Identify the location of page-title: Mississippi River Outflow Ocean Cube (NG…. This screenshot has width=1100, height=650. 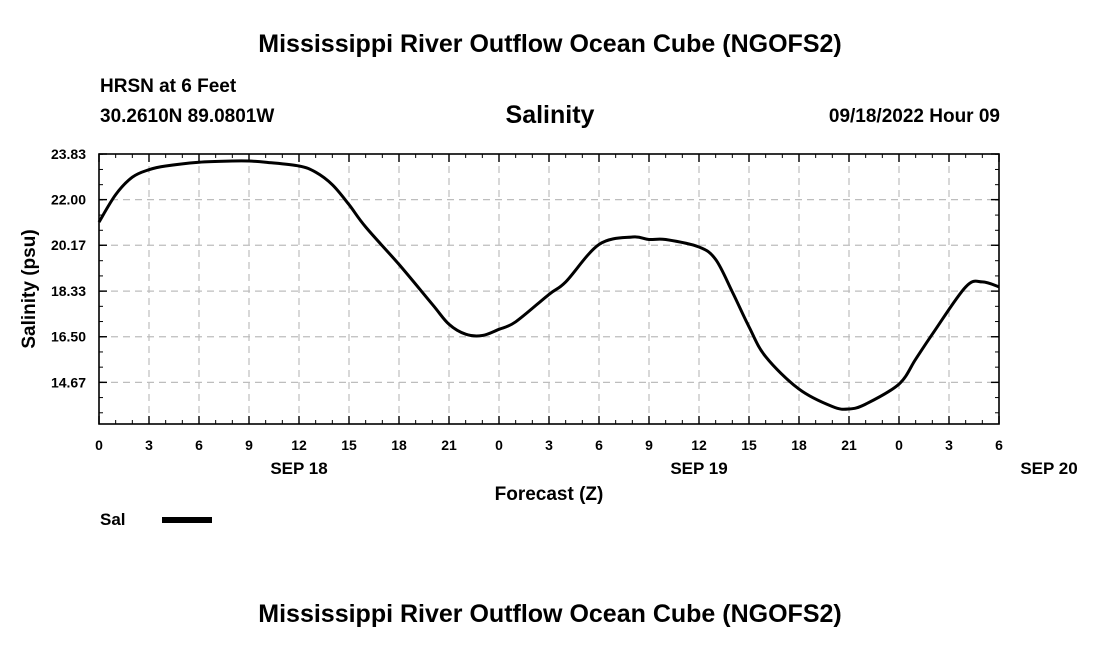
(550, 44).